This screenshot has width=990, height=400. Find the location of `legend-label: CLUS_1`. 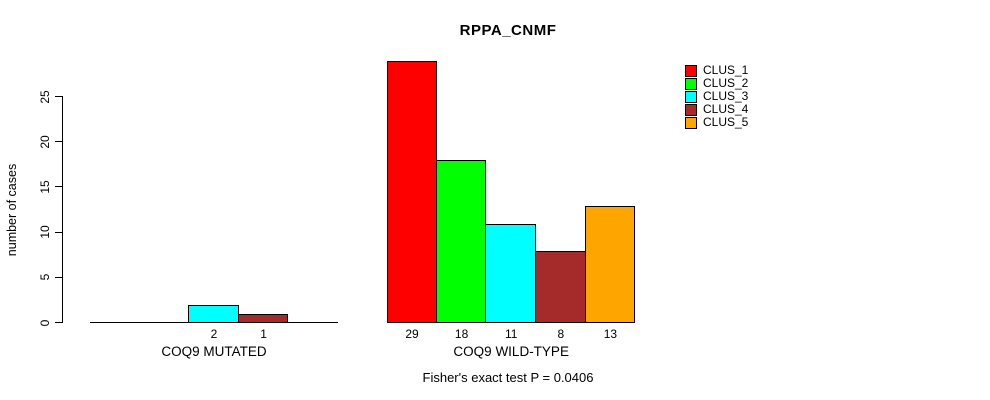

legend-label: CLUS_1 is located at coordinates (726, 70).